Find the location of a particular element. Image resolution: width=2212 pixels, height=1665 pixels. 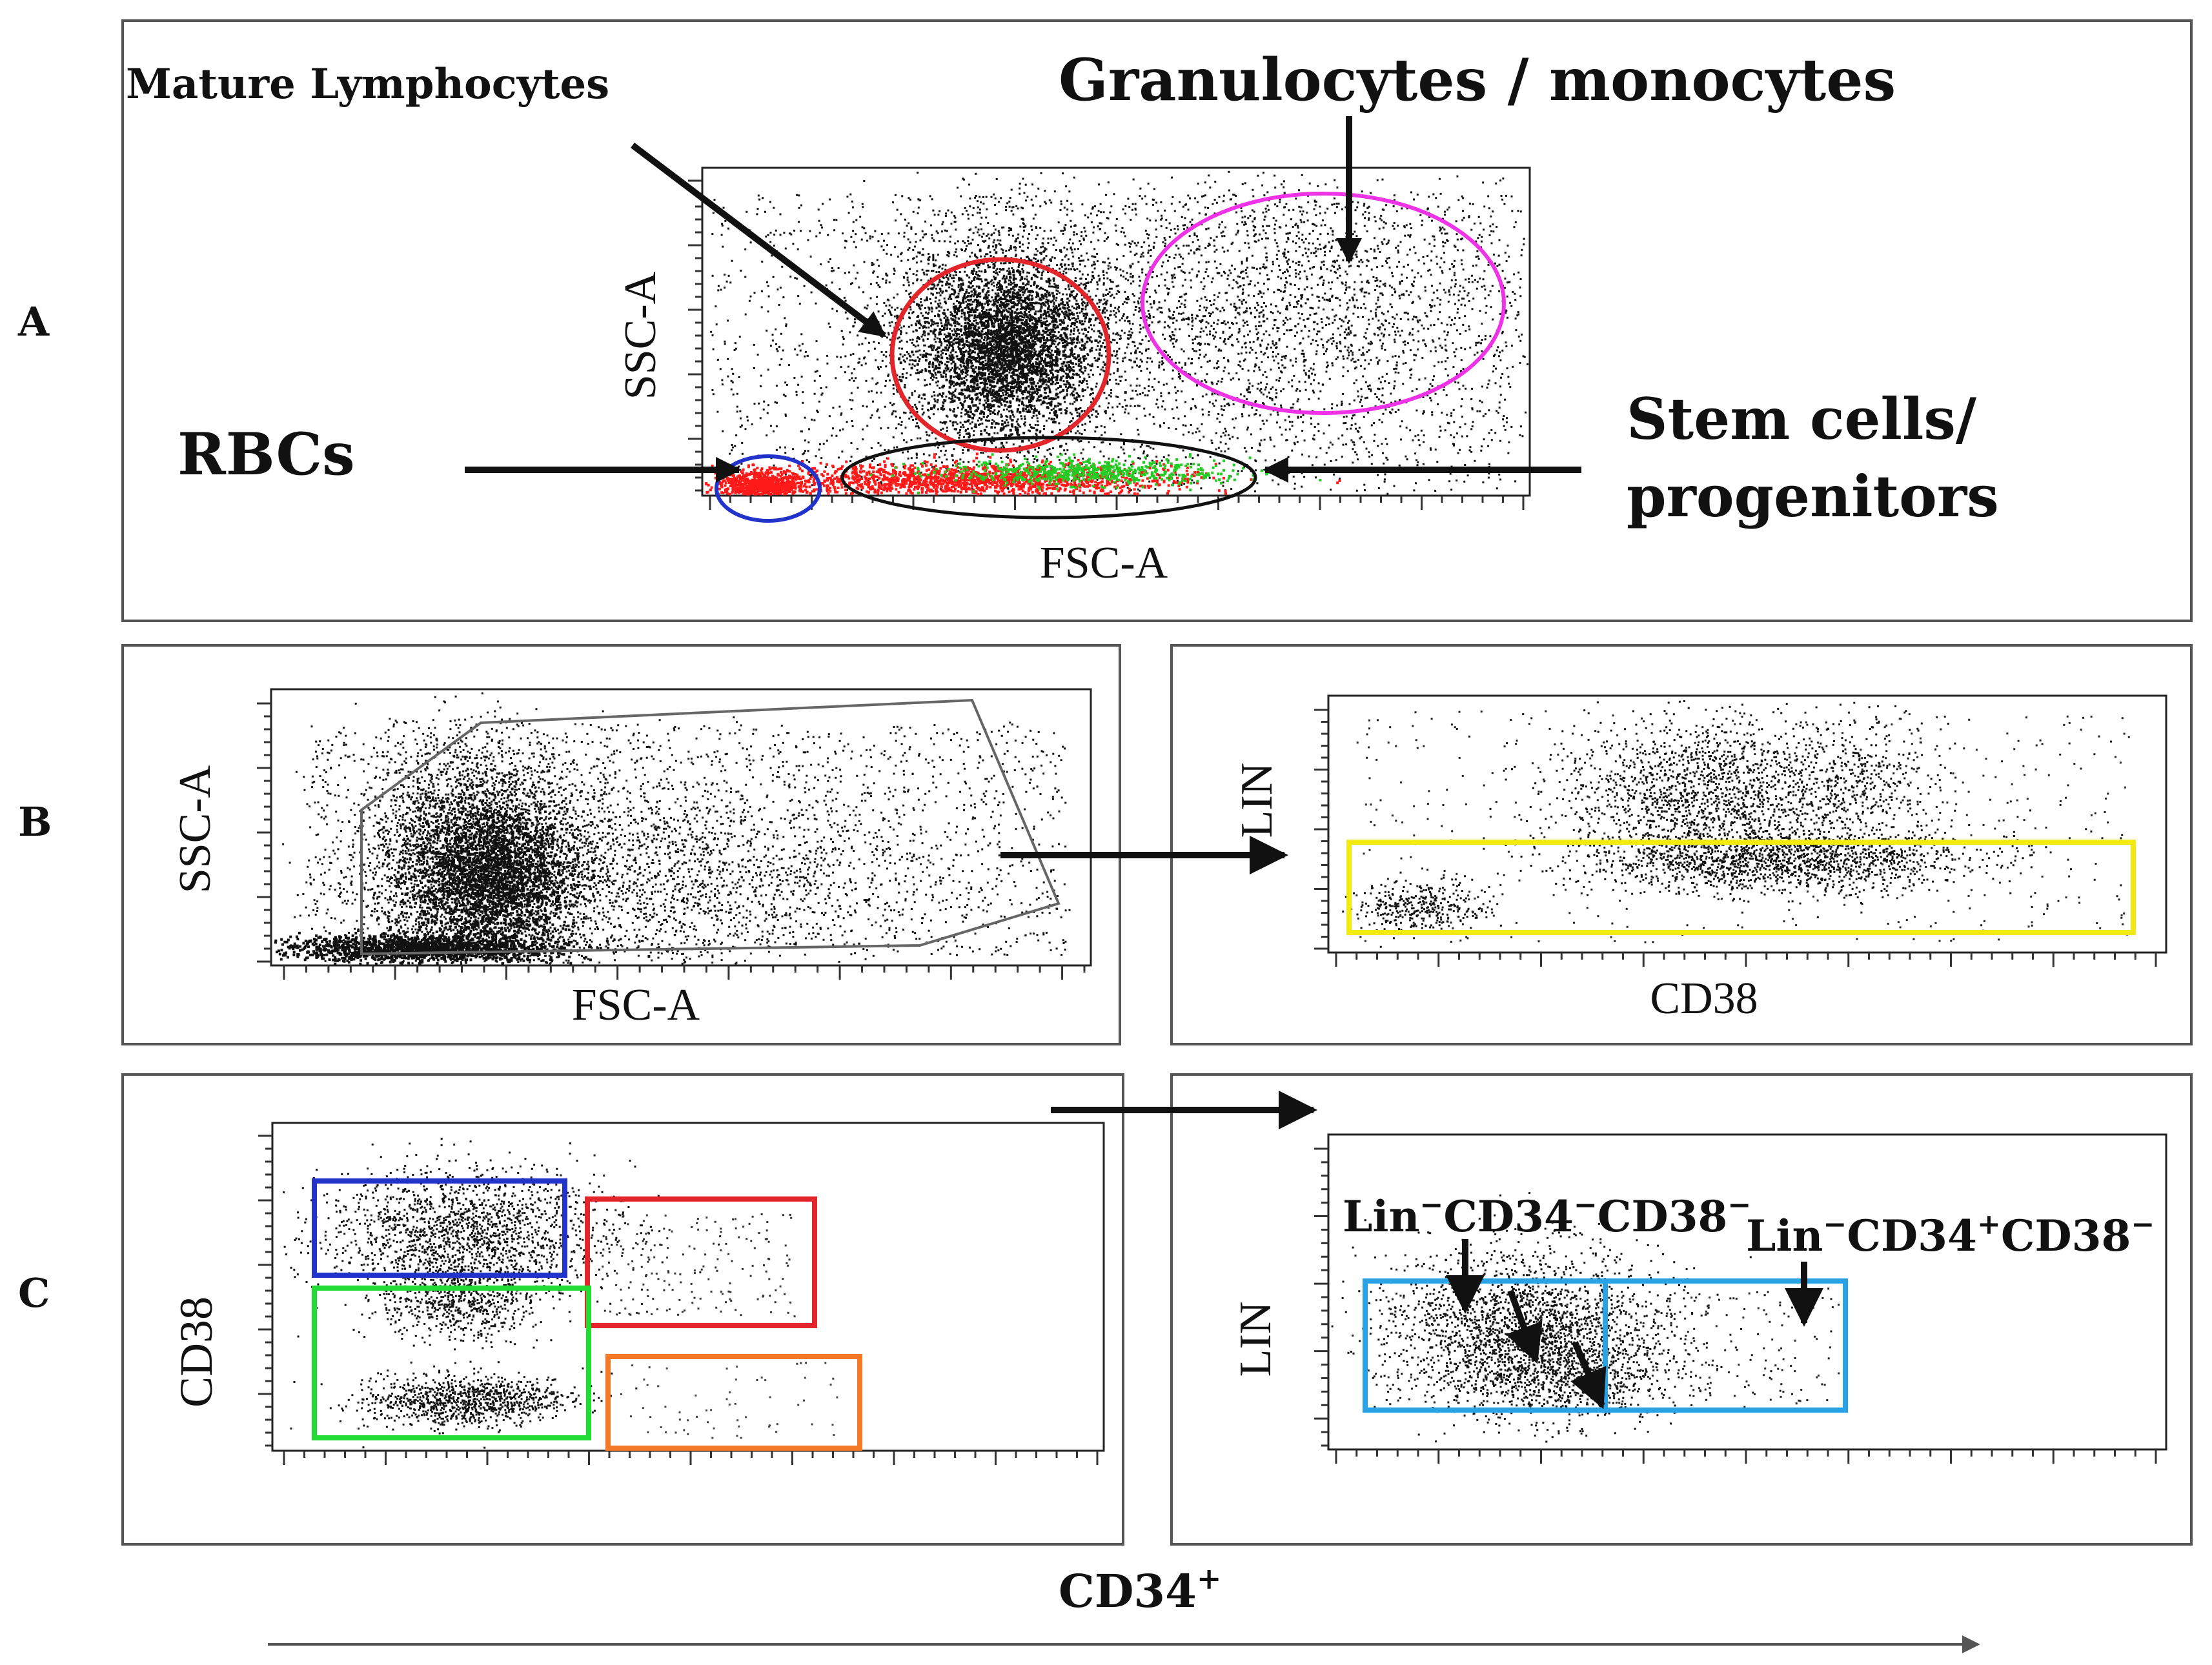

panel-b-left-y-axis-label: SSC-A is located at coordinates (195, 829).